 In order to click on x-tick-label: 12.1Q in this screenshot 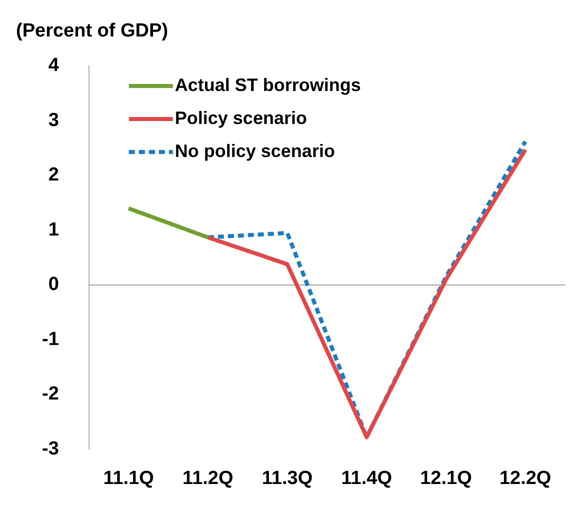, I will do `click(446, 478)`.